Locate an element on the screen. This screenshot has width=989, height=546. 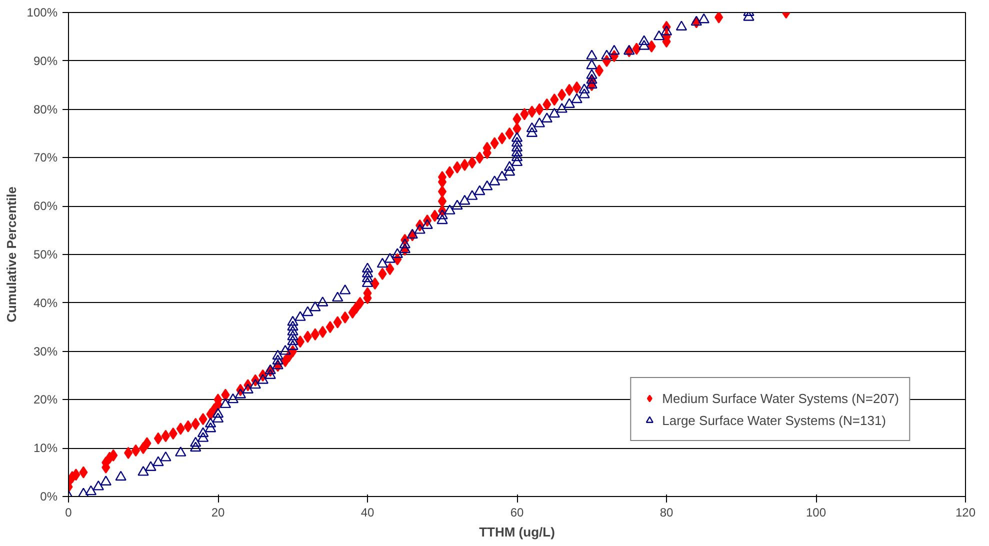
legend-label: Large Surface Water Systems (N=131) is located at coordinates (774, 420).